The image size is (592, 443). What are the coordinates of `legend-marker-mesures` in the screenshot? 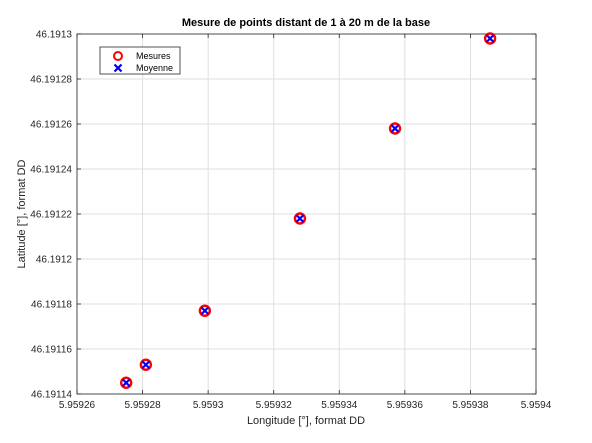 It's located at (118, 56).